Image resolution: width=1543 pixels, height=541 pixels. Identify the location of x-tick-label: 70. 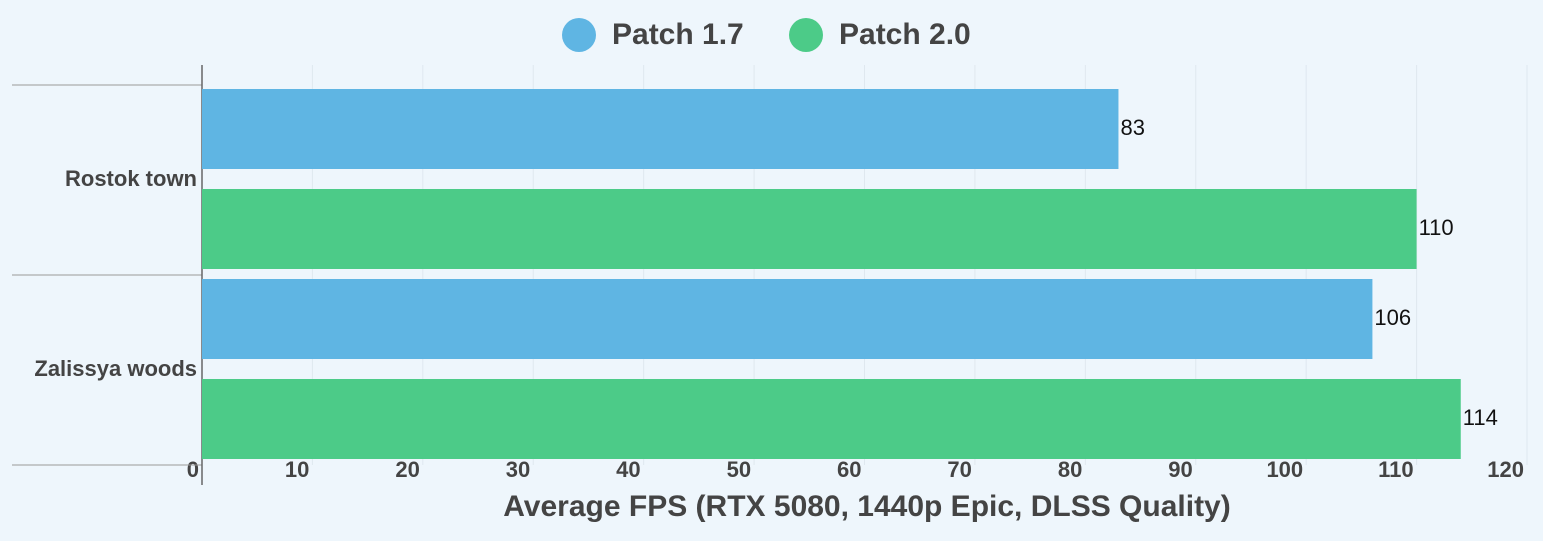
(959, 469).